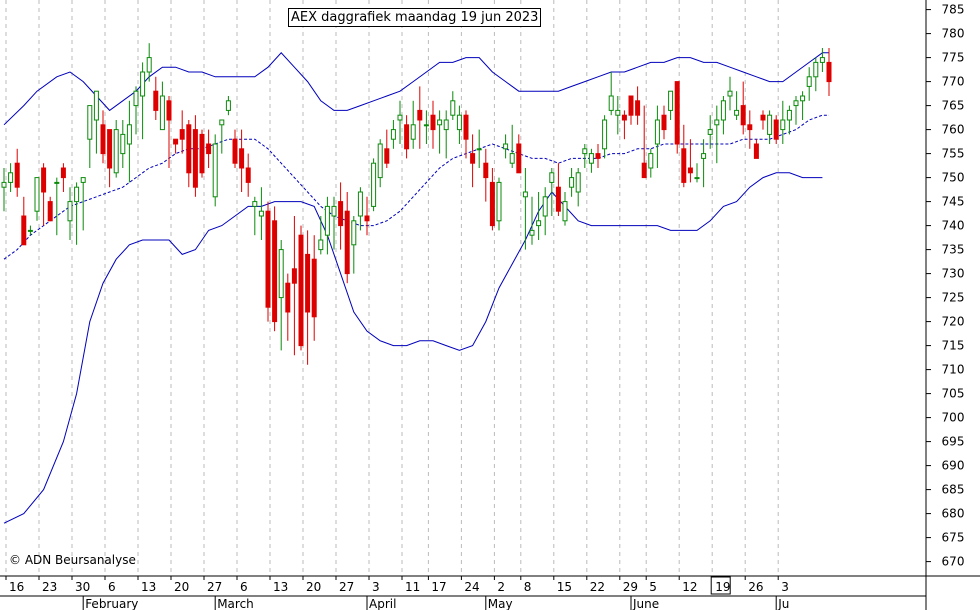 This screenshot has height=610, width=980. I want to click on y-tick-label-5: 695, so click(953, 442).